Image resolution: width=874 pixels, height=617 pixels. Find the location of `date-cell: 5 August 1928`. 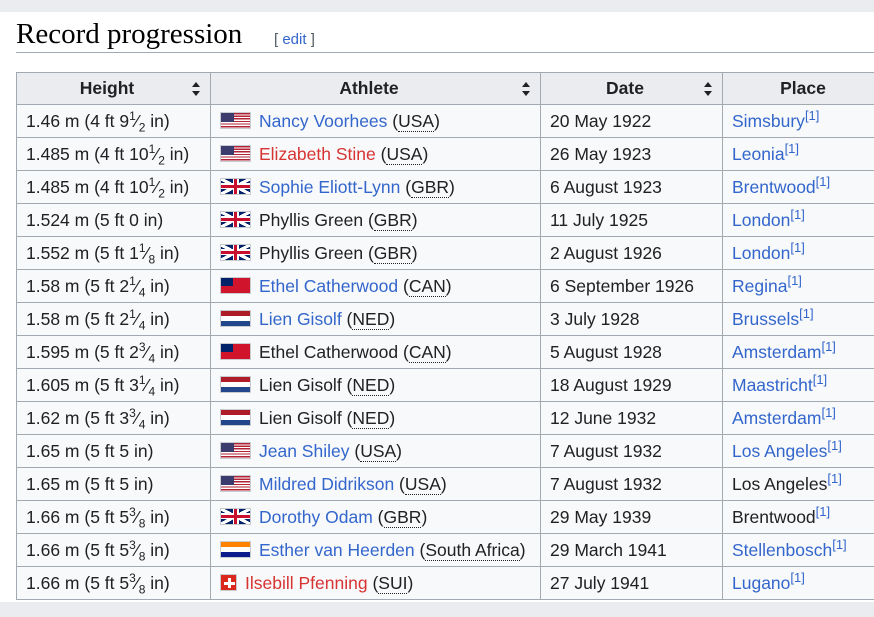

date-cell: 5 August 1928 is located at coordinates (631, 352).